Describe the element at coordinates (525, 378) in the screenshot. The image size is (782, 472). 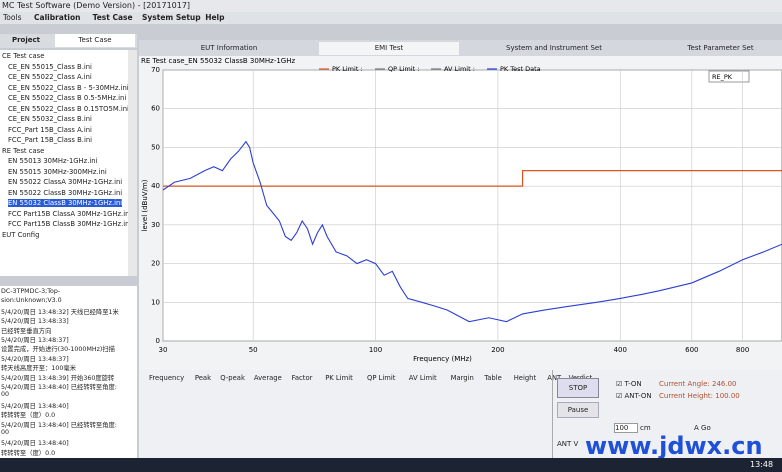
I see `column-header: Height` at that location.